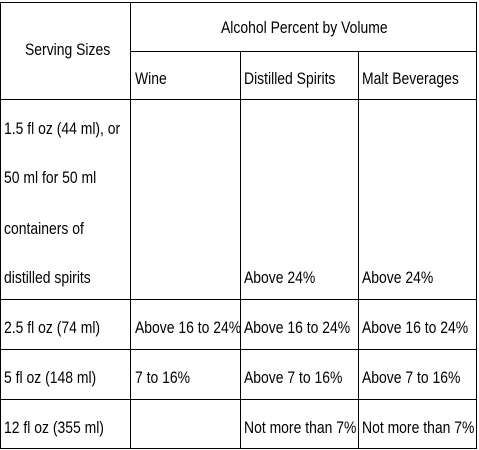 The height and width of the screenshot is (450, 479). I want to click on table-border-left, so click(0, 225).